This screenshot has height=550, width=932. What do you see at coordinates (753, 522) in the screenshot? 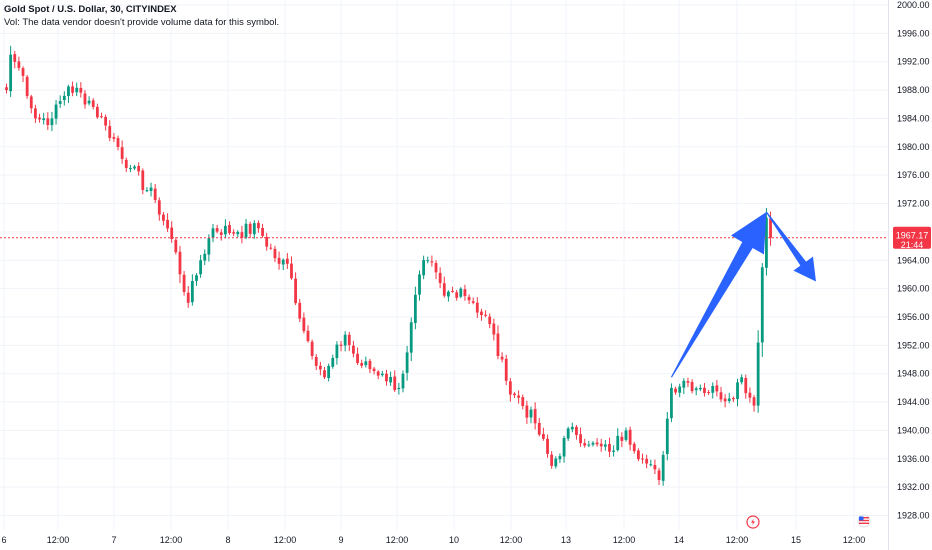
I see `lightning-event-icon` at bounding box center [753, 522].